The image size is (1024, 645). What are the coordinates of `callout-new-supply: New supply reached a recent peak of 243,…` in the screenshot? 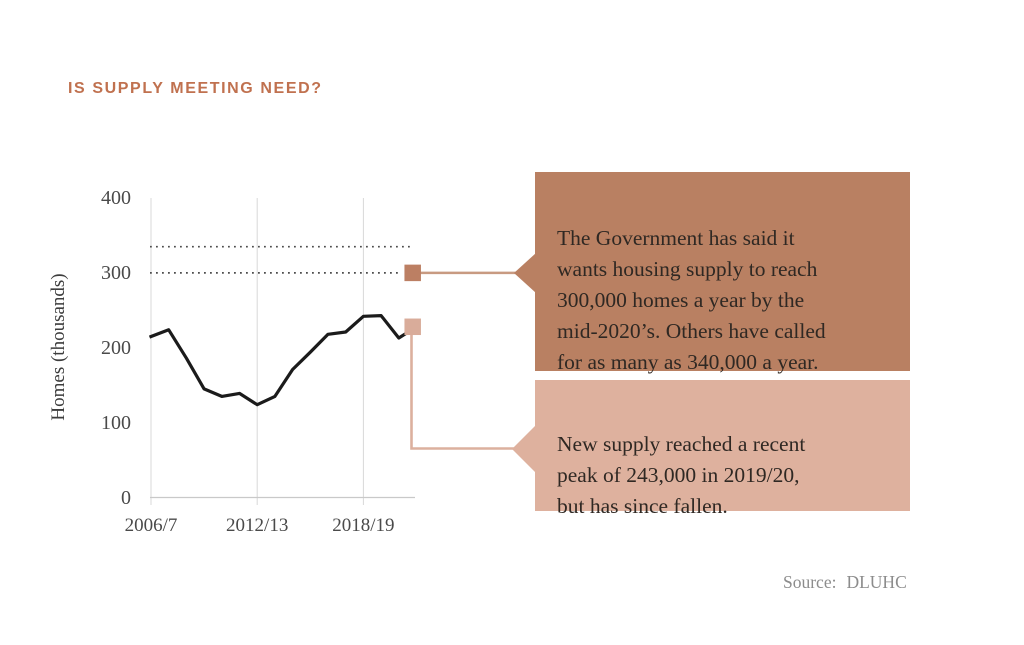 It's located at (722, 449).